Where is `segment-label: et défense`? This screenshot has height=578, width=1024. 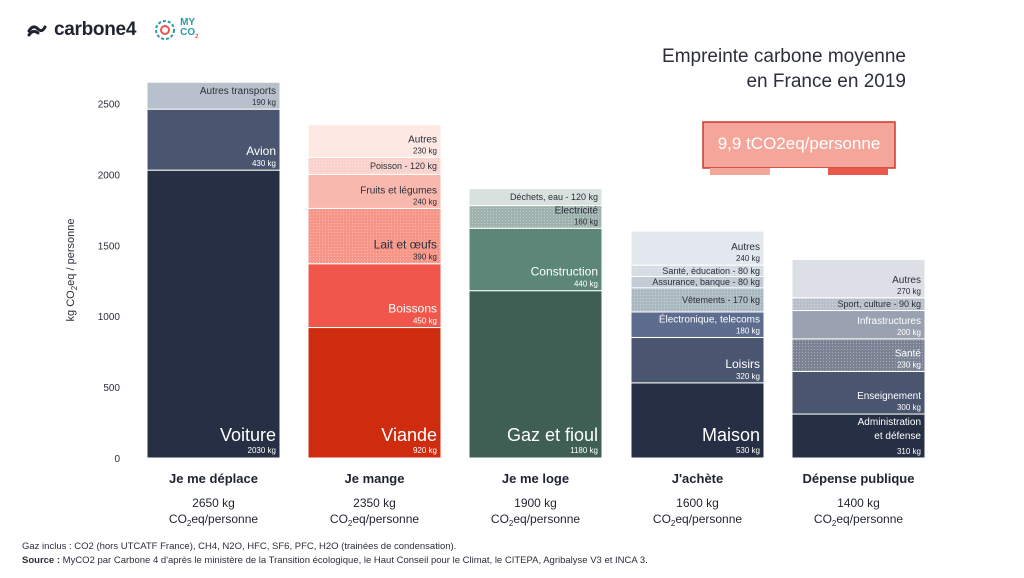
segment-label: et défense is located at coordinates (897, 436).